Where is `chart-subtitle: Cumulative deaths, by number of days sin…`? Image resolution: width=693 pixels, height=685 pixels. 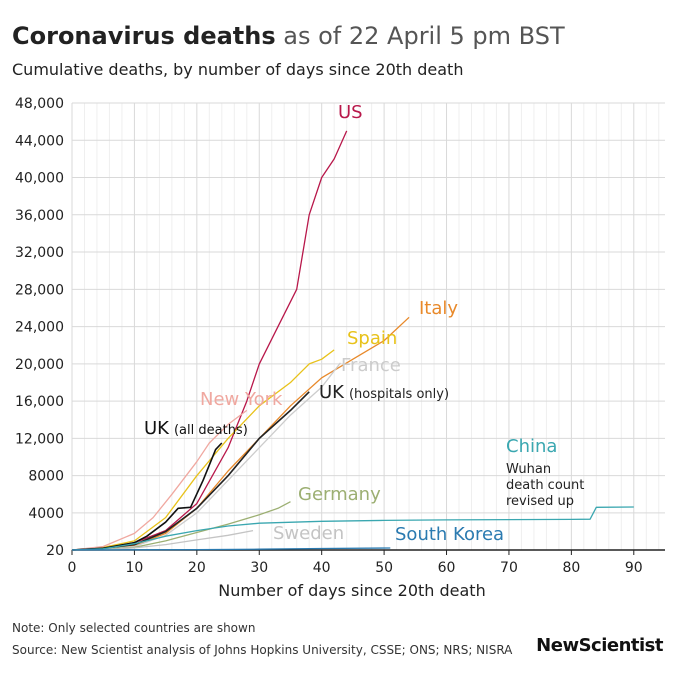
chart-subtitle: Cumulative deaths, by number of days sin… is located at coordinates (238, 69).